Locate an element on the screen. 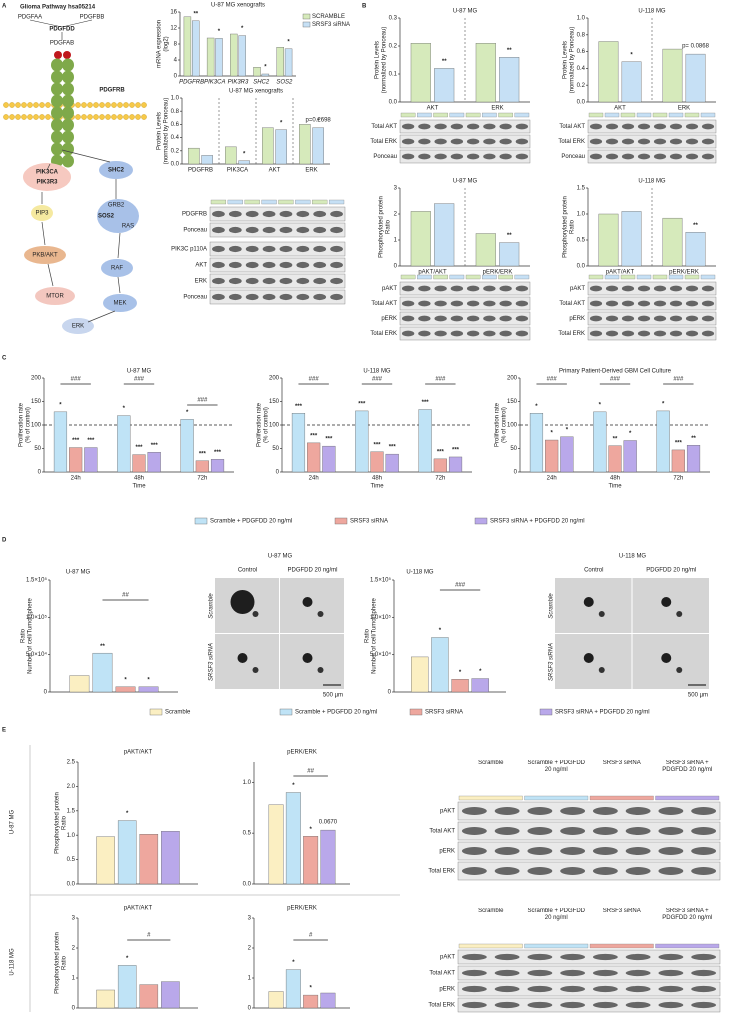  legend-label: Scramble + PDGFDD 20 ng/ml is located at coordinates (336, 713).